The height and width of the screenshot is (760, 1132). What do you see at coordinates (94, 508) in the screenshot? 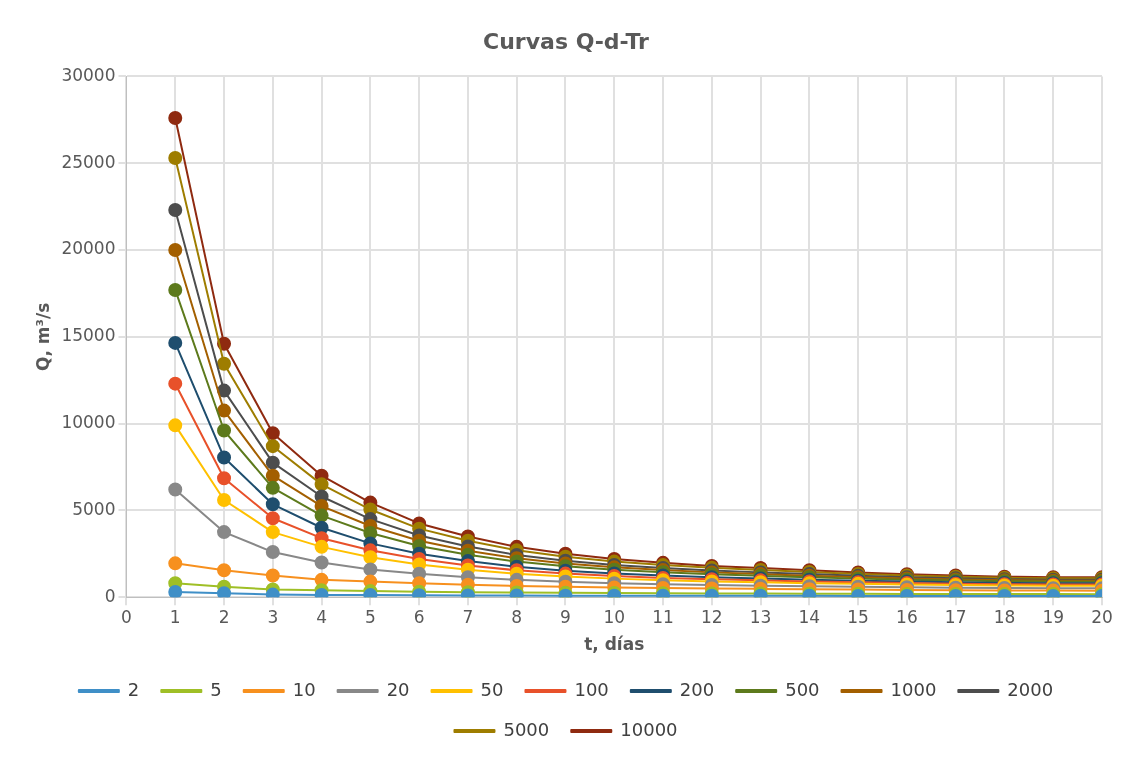
I see `y-tick-label: 5000` at bounding box center [94, 508].